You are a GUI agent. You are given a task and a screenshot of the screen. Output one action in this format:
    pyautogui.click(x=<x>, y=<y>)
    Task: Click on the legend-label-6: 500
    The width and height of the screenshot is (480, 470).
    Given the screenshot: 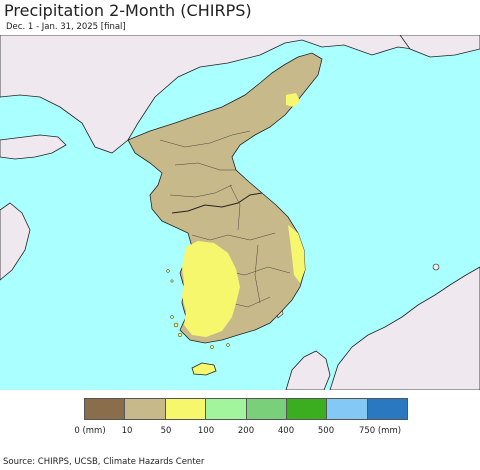 What is the action you would take?
    pyautogui.click(x=326, y=431)
    